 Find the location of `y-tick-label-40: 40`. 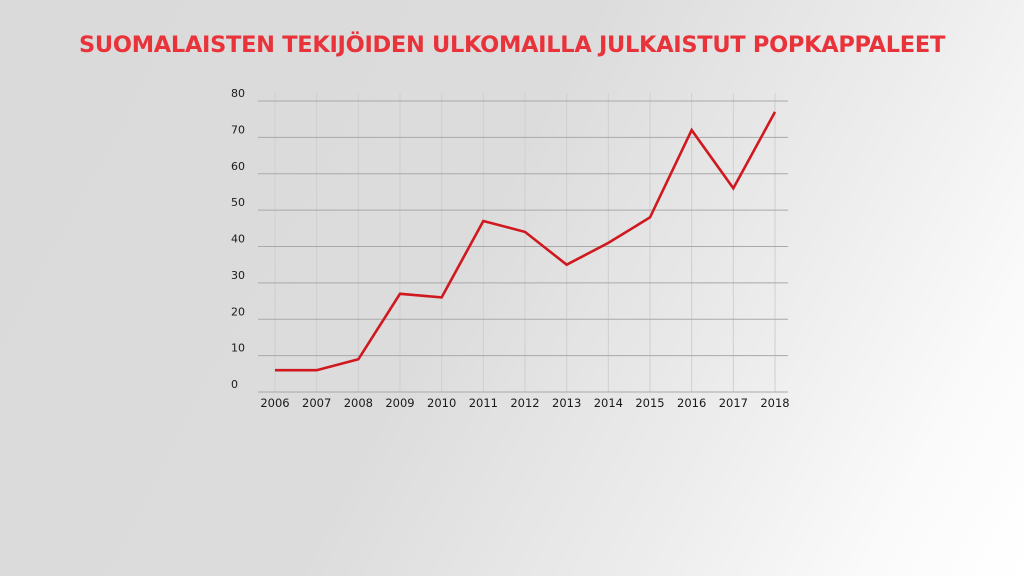

y-tick-label-40: 40 is located at coordinates (238, 239).